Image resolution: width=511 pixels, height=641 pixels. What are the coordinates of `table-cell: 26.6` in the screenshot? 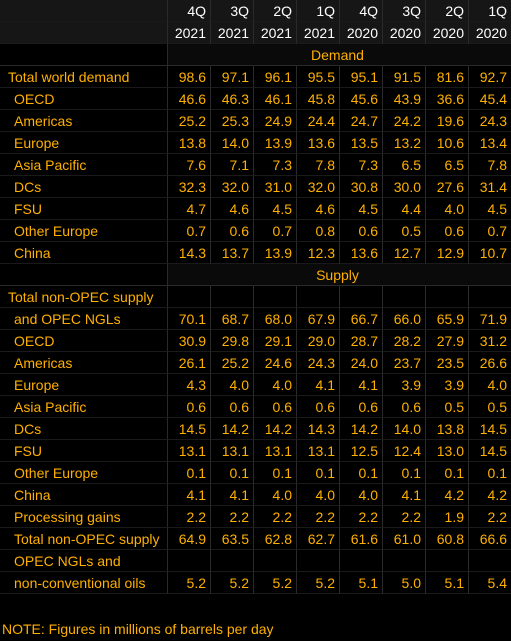 It's located at (490, 363).